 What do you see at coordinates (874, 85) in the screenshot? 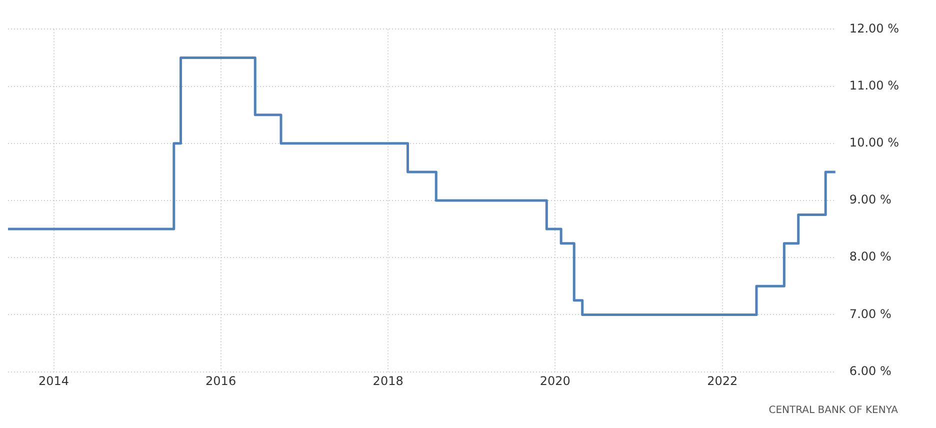
I see `y-tick-label: 11.00 %` at bounding box center [874, 85].